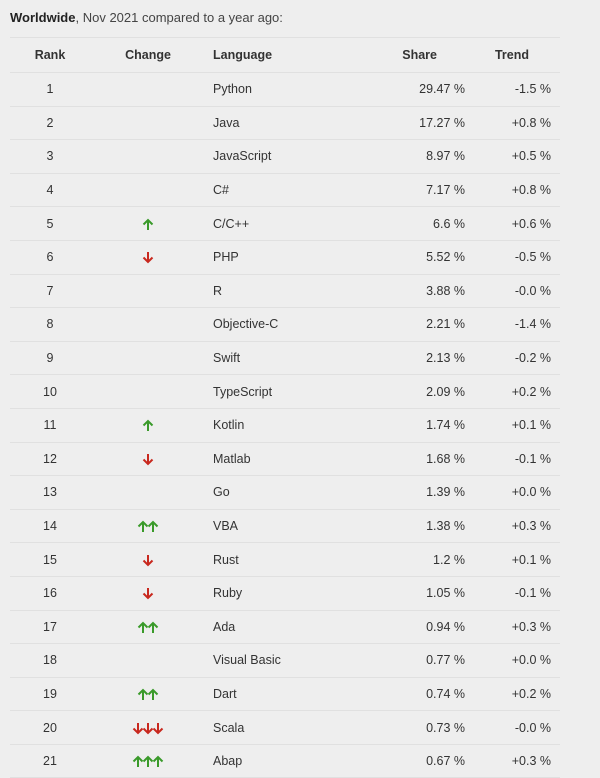 The image size is (600, 778). What do you see at coordinates (279, 223) in the screenshot?
I see `language-cell: C/C++` at bounding box center [279, 223].